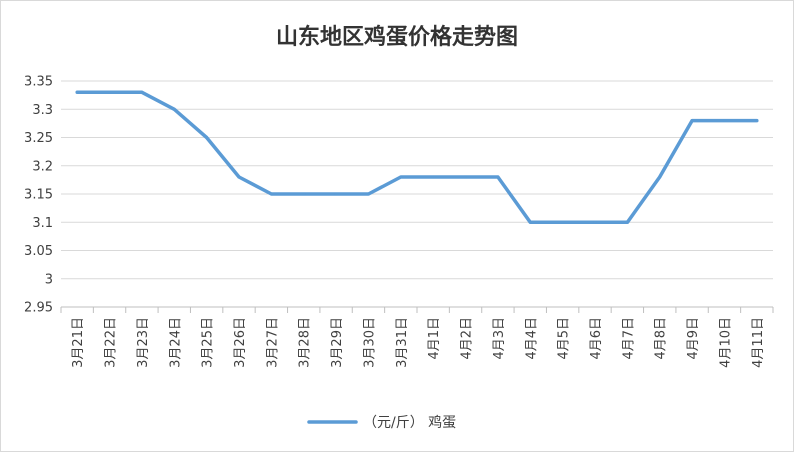 The height and width of the screenshot is (452, 794). What do you see at coordinates (38, 308) in the screenshot?
I see `y-tick-label: 2.95` at bounding box center [38, 308].